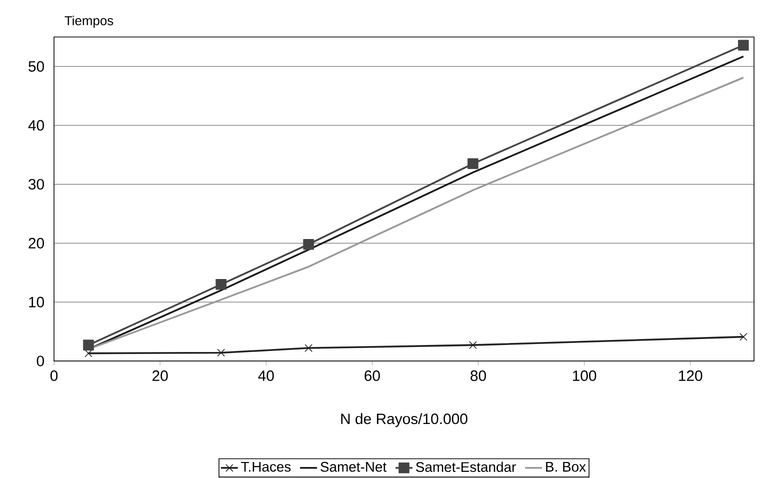 This screenshot has height=478, width=762. Describe the element at coordinates (54, 375) in the screenshot. I see `x-tick-label: 0` at that location.